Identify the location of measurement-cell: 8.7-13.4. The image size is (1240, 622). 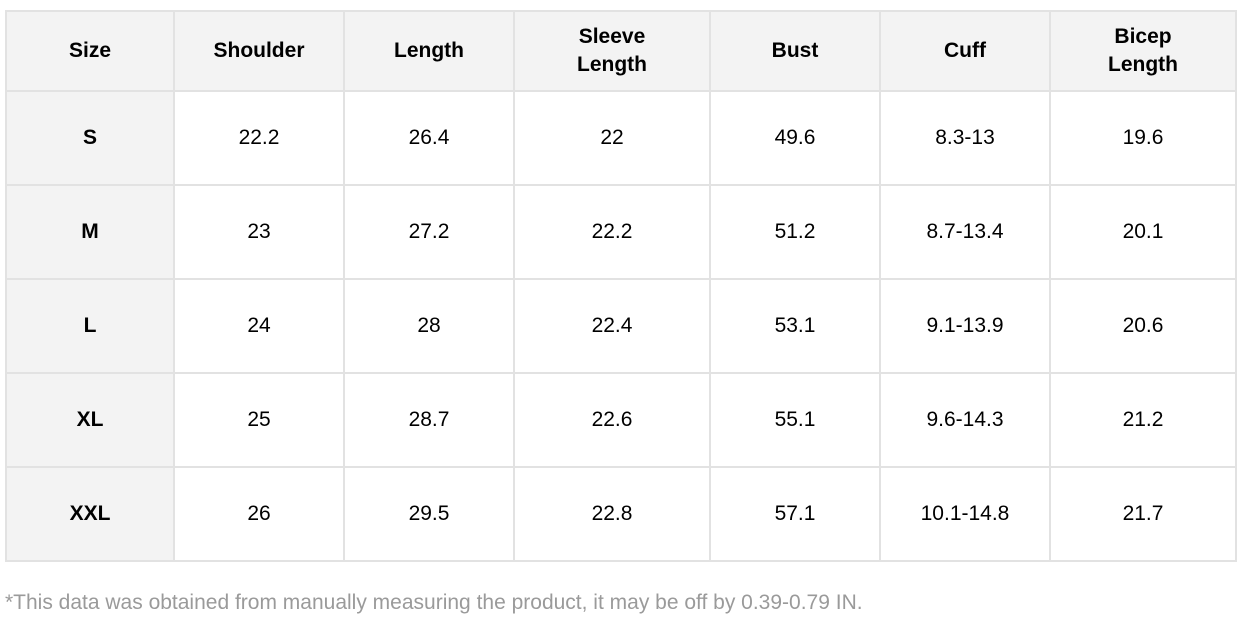
(965, 232).